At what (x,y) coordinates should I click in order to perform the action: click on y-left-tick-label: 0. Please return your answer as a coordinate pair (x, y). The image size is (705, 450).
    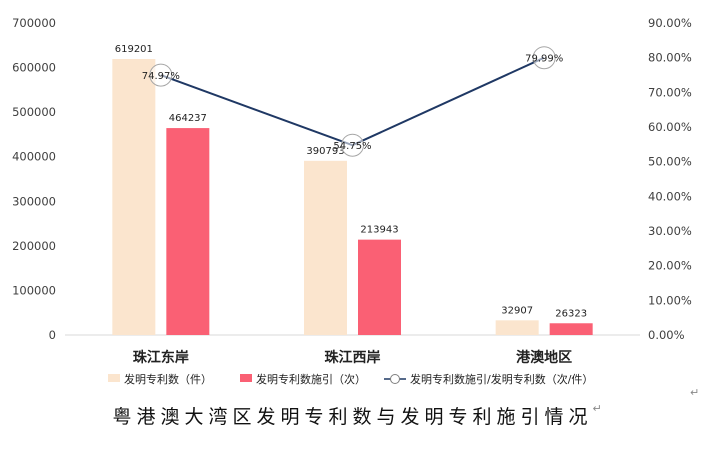
    Looking at the image, I should click on (52, 335).